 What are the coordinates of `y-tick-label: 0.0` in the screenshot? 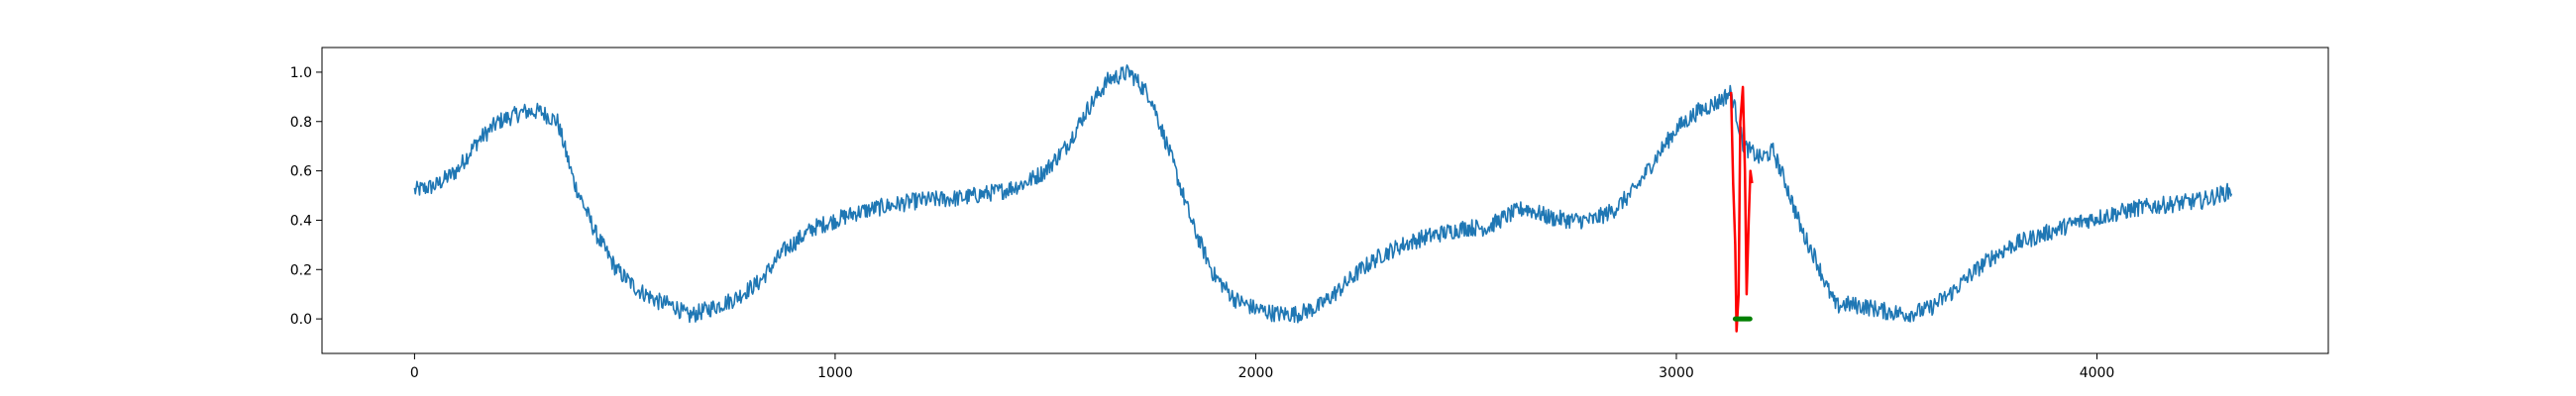 It's located at (301, 320).